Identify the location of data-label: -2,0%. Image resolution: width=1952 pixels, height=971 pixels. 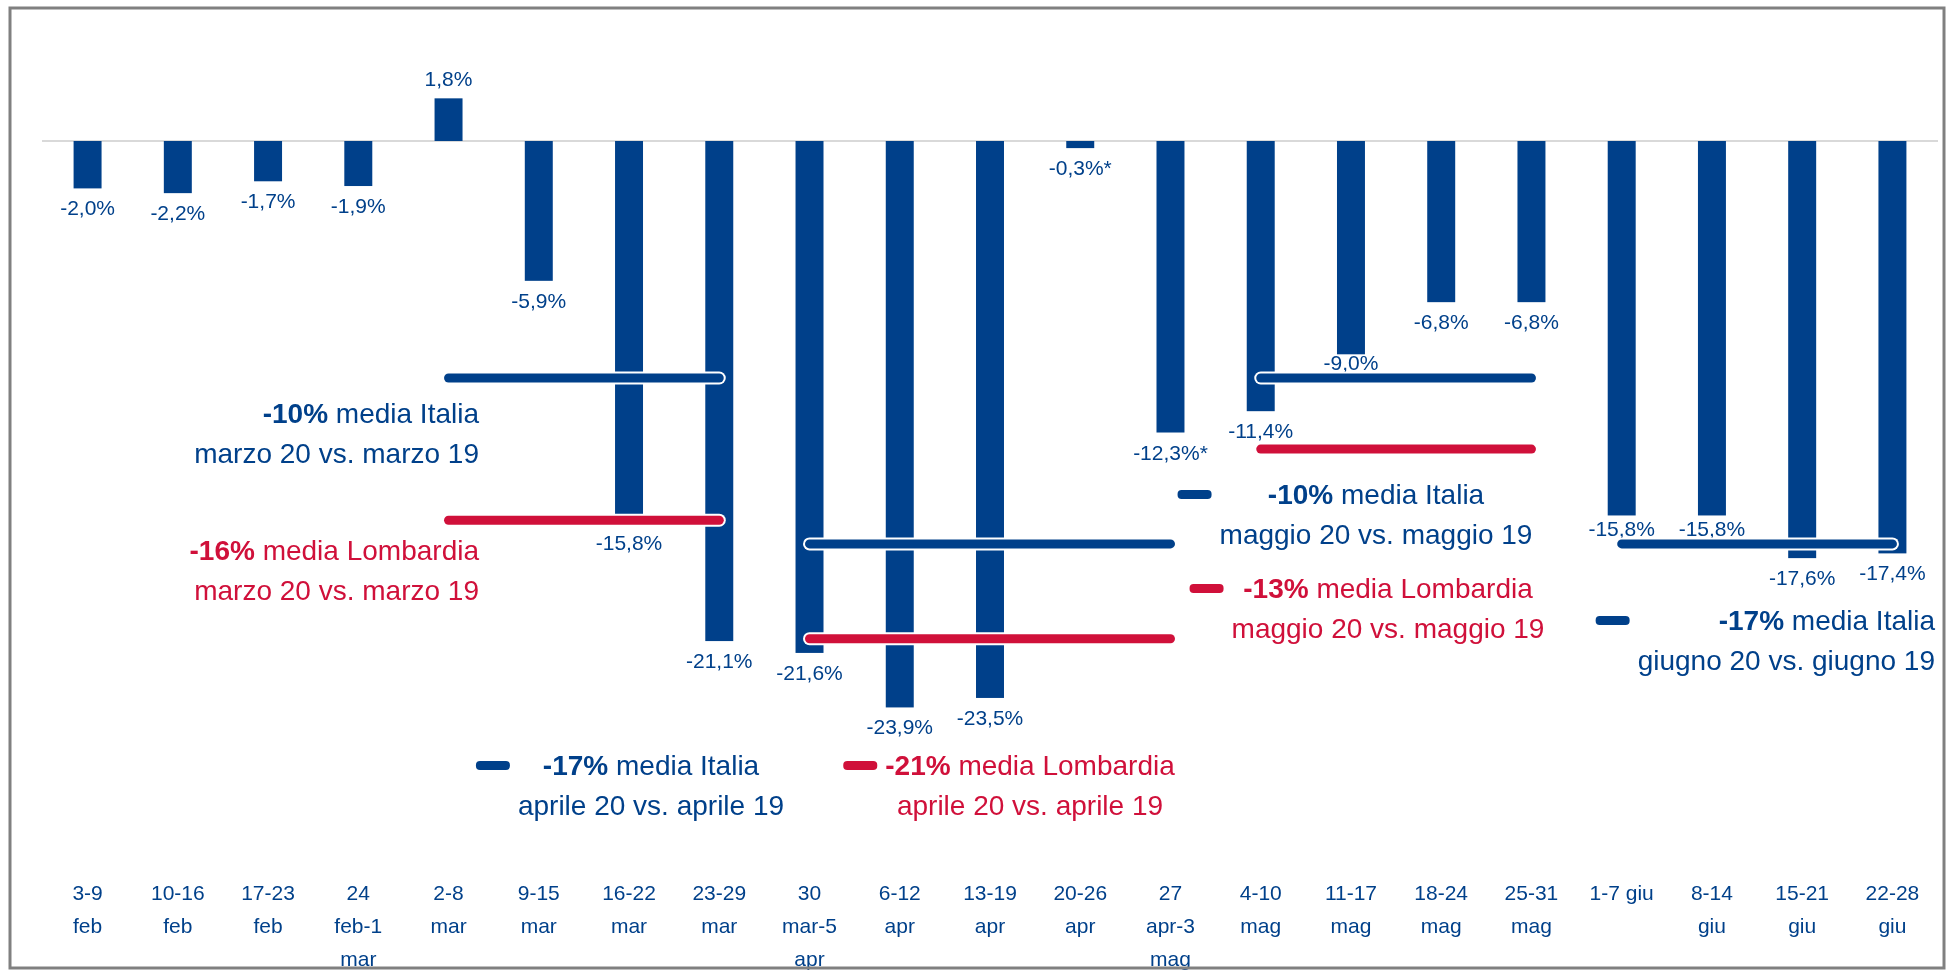
(87, 208).